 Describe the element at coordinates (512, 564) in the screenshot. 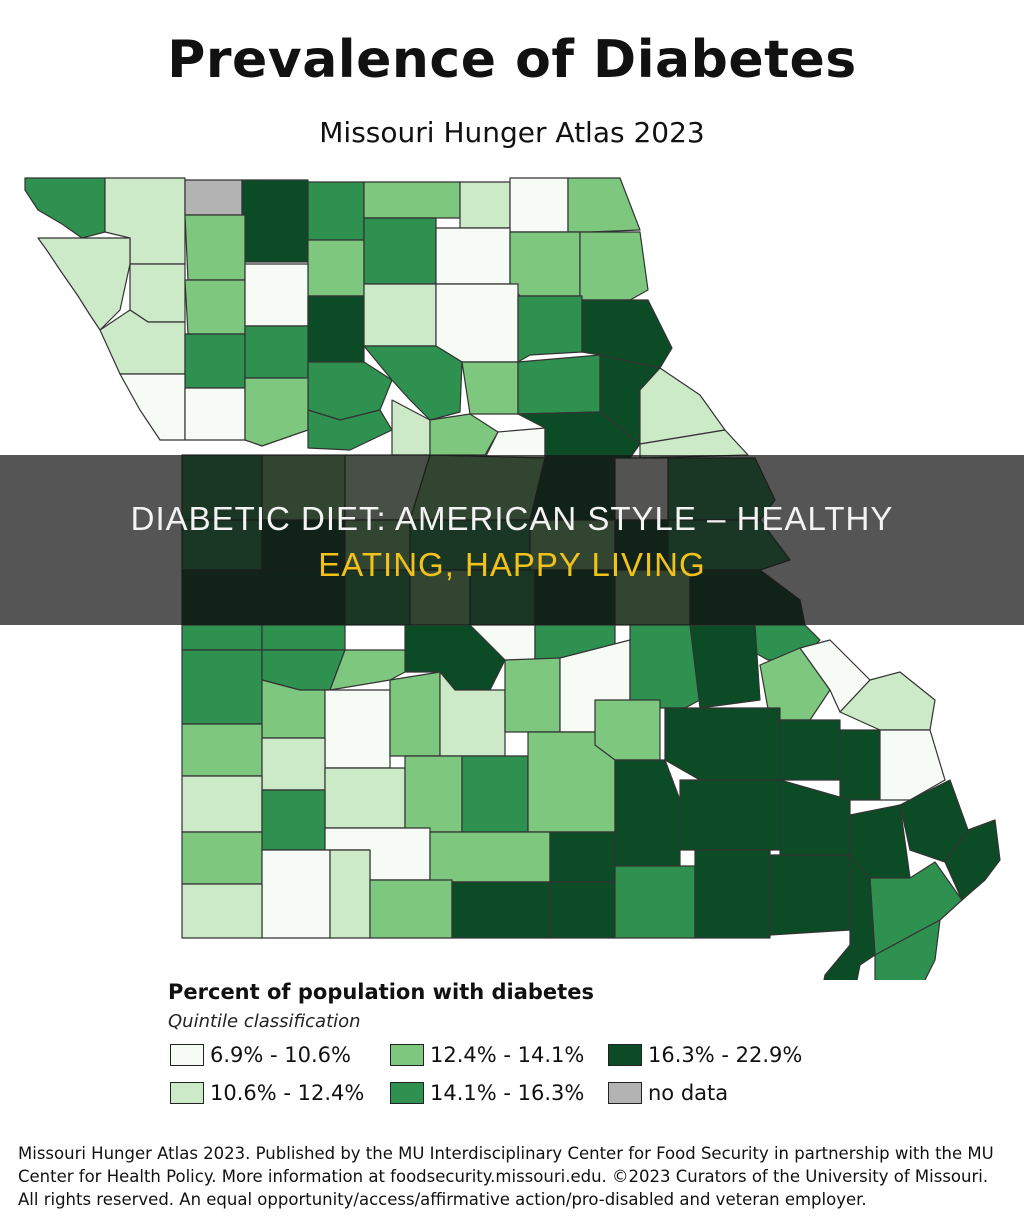

I see `banner-line-2: Eating, Happy Living` at that location.